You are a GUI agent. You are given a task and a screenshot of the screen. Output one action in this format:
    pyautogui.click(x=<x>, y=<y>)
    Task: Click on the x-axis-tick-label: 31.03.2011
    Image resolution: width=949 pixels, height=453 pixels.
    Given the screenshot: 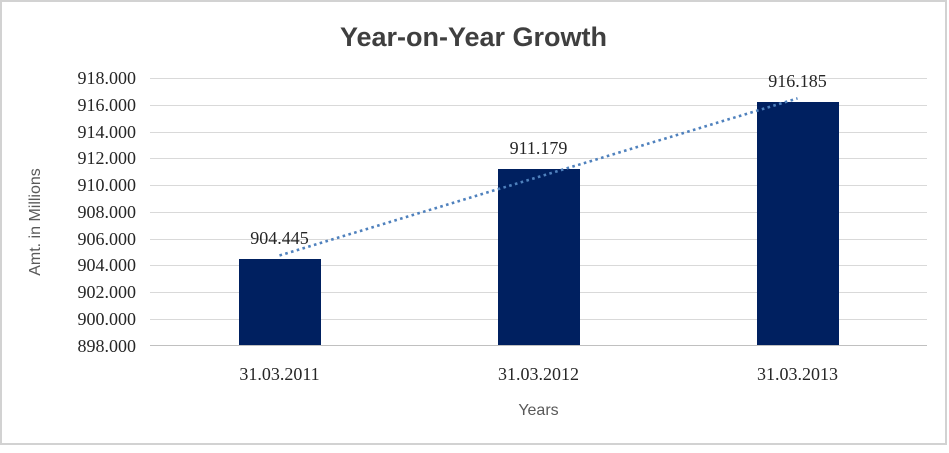 What is the action you would take?
    pyautogui.click(x=279, y=374)
    